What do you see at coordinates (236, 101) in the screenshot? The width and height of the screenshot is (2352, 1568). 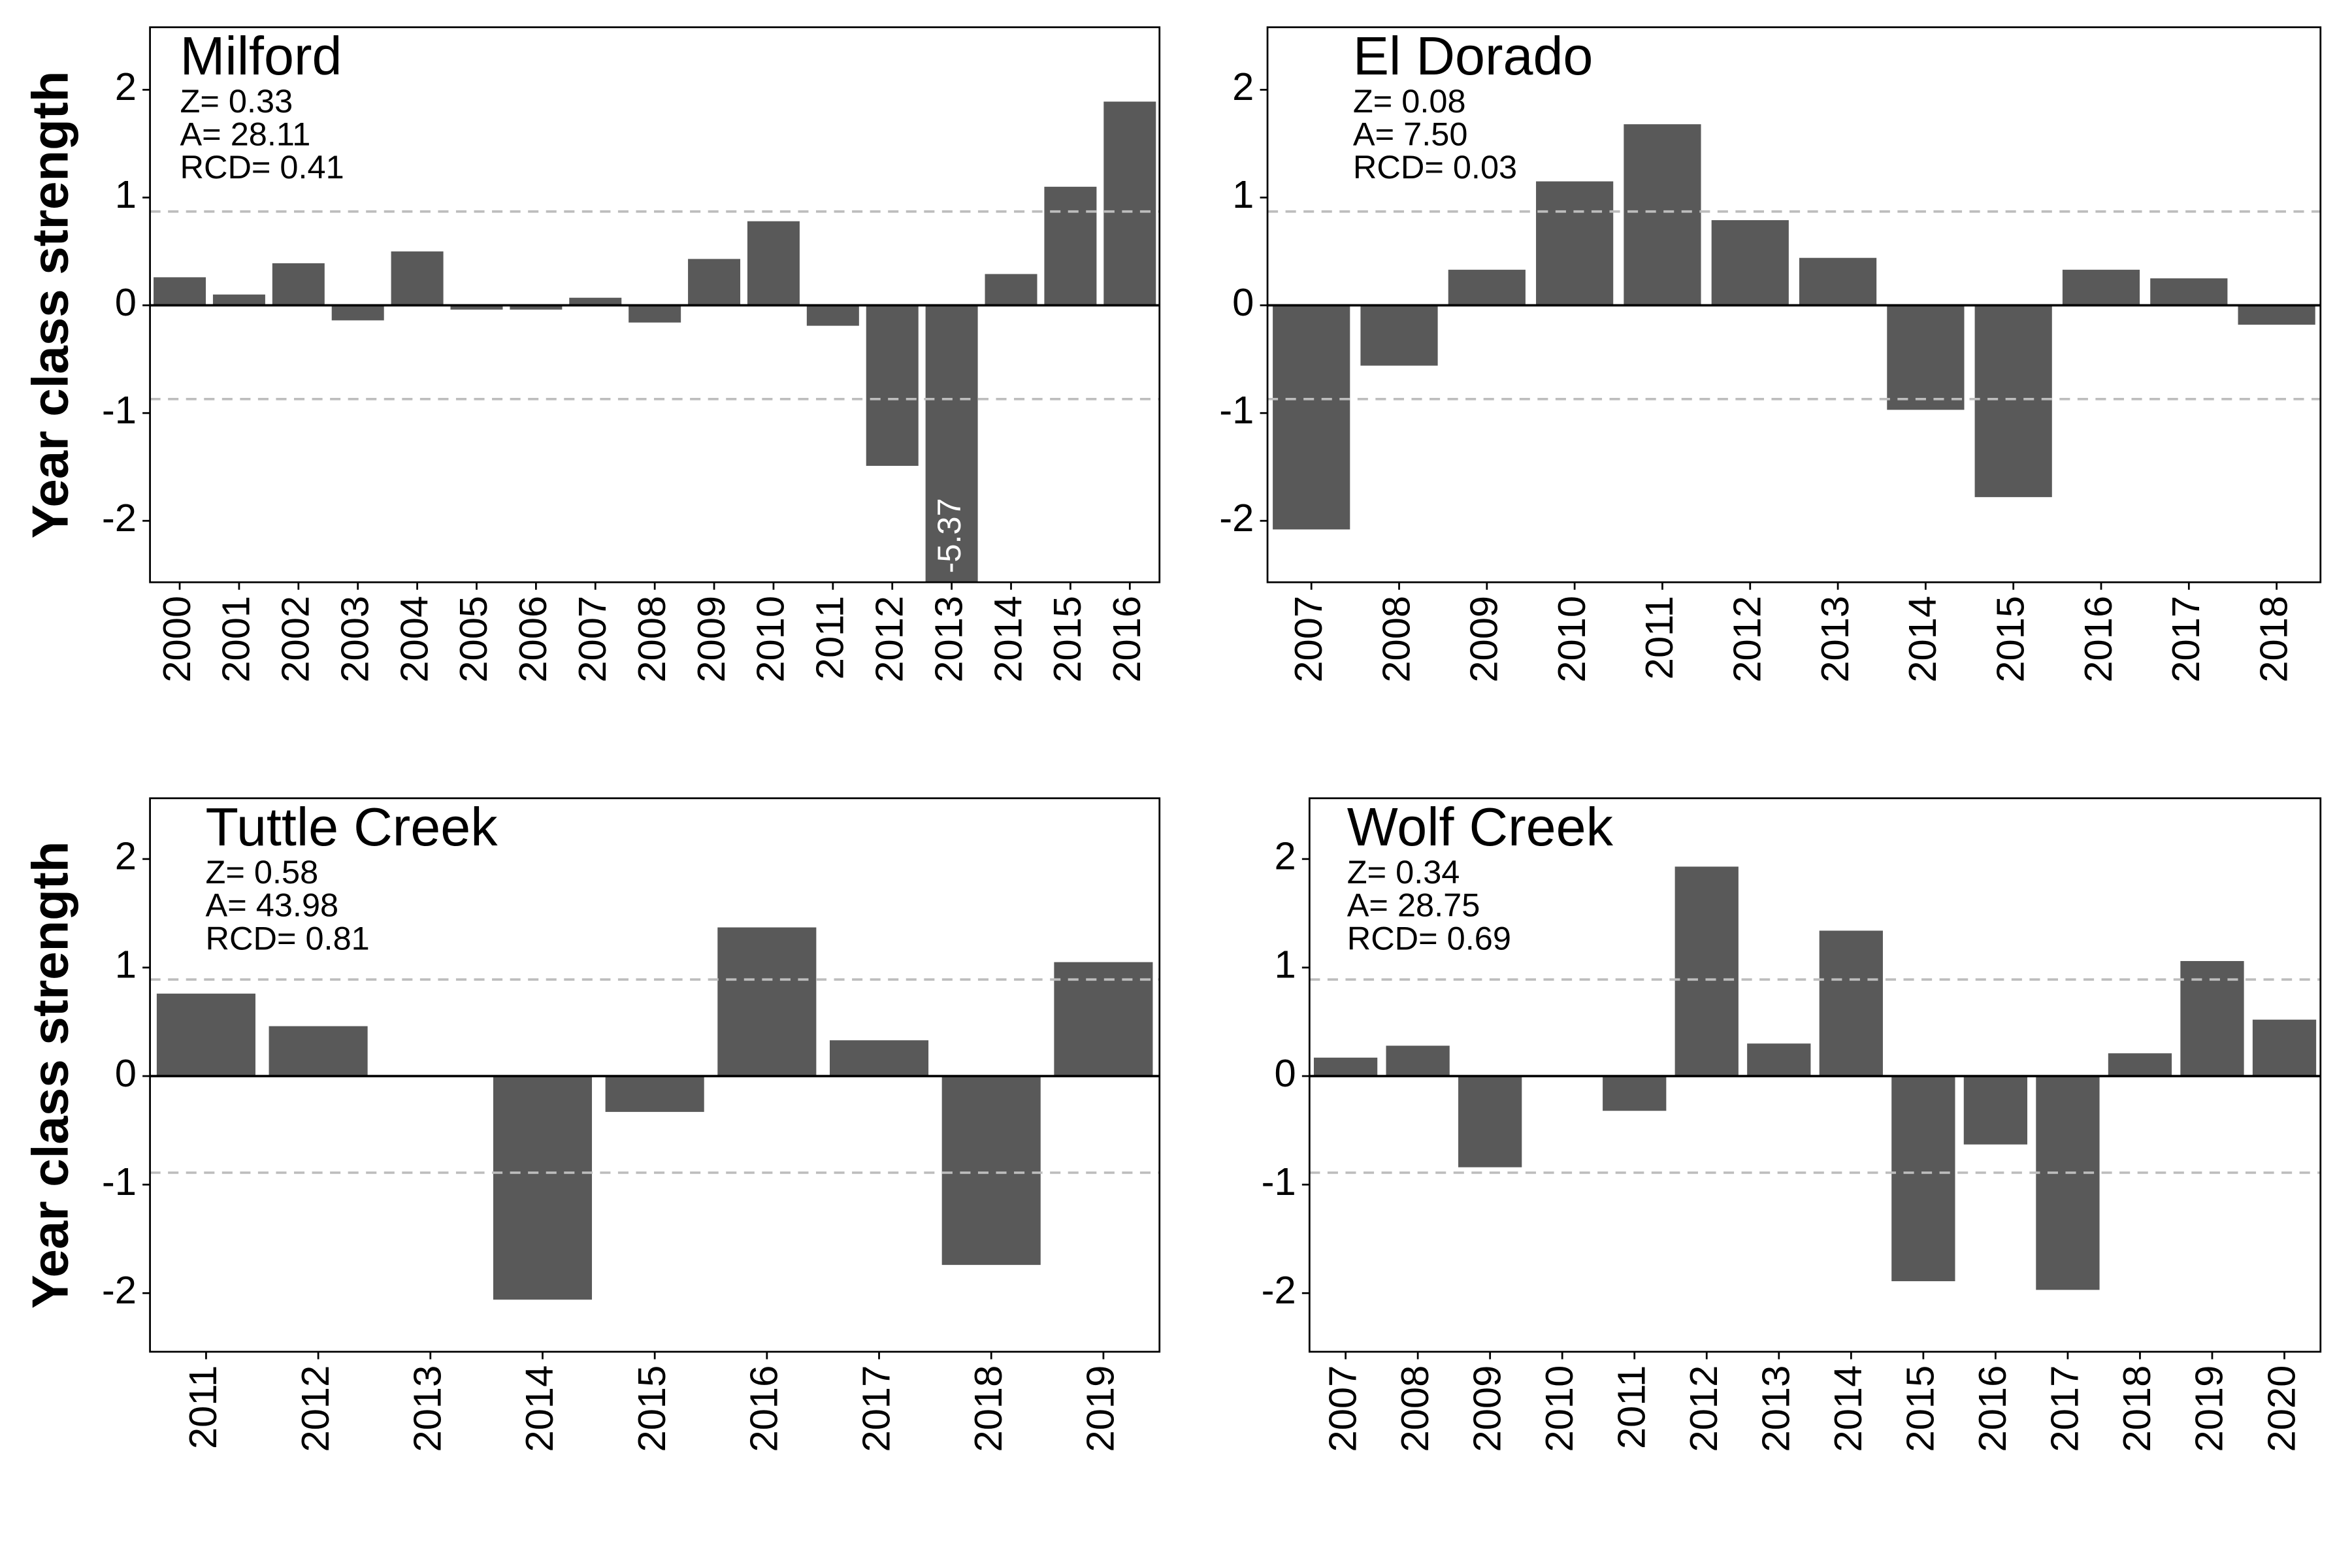 I see `panel-annotation: Z= 0.33` at bounding box center [236, 101].